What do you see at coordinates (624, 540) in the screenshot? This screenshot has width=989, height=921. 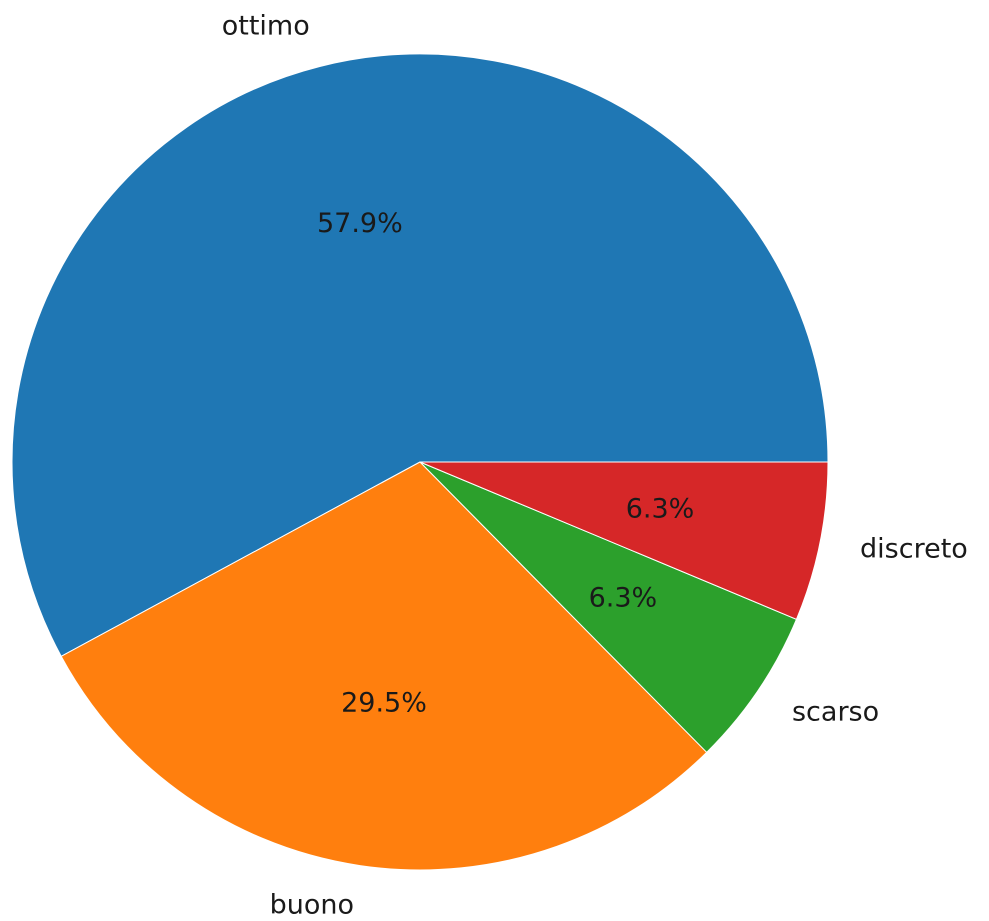 I see `pie-slice-discreto` at bounding box center [624, 540].